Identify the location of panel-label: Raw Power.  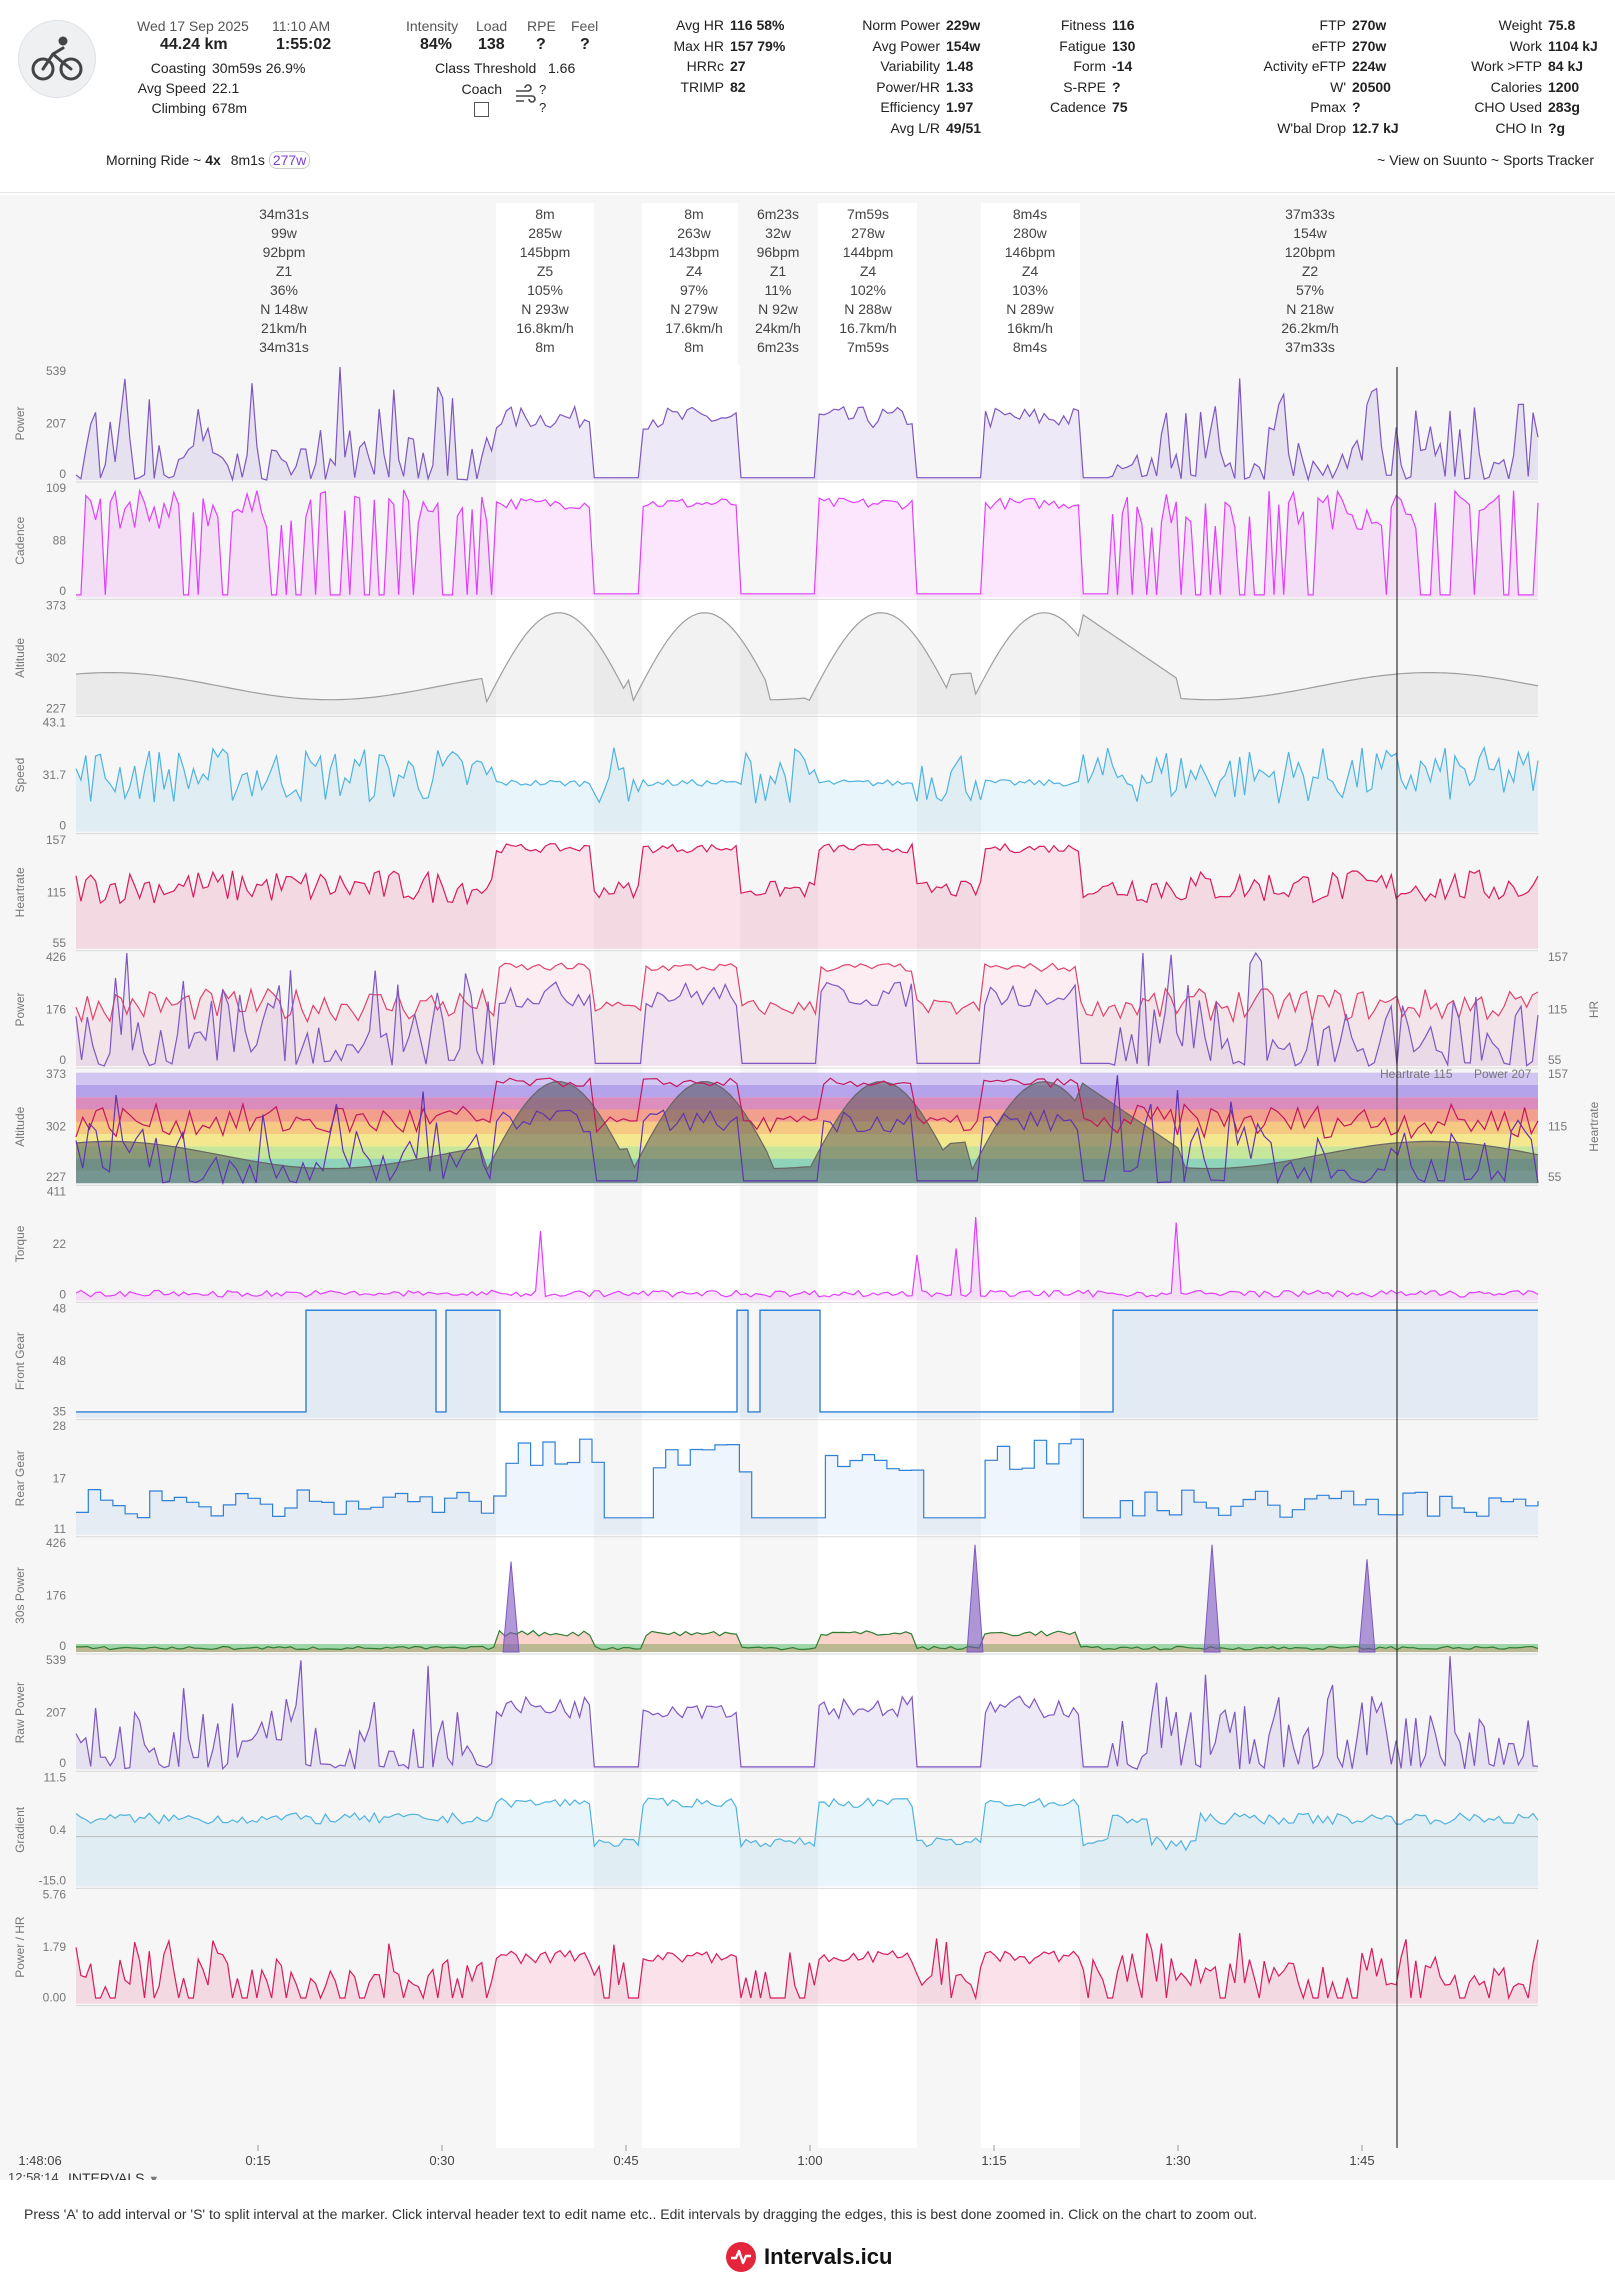
(20, 1712).